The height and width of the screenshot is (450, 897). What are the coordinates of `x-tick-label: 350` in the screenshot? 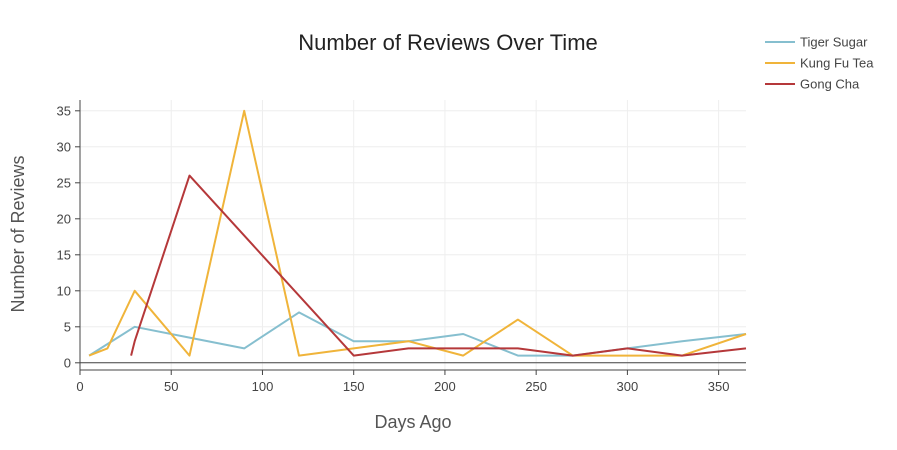 It's located at (719, 386).